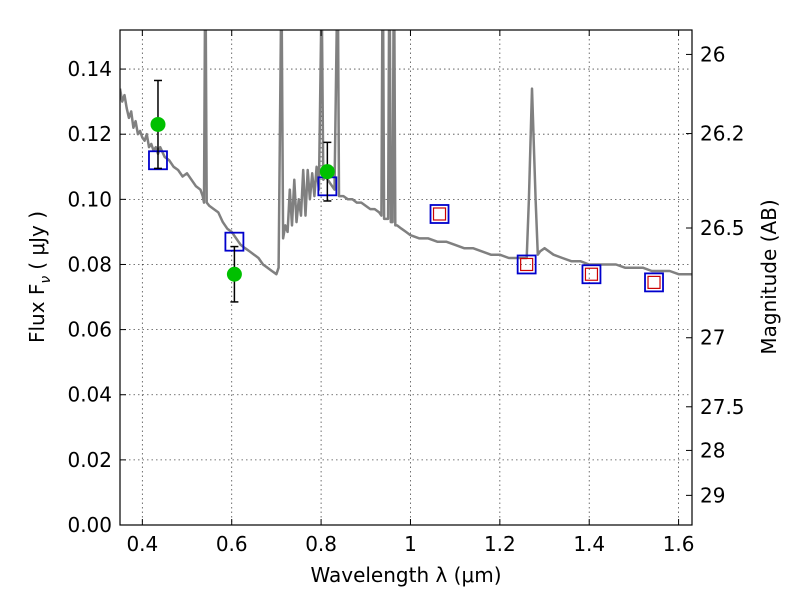 The width and height of the screenshot is (800, 600). I want to click on right-tick-label: 27.5, so click(722, 407).